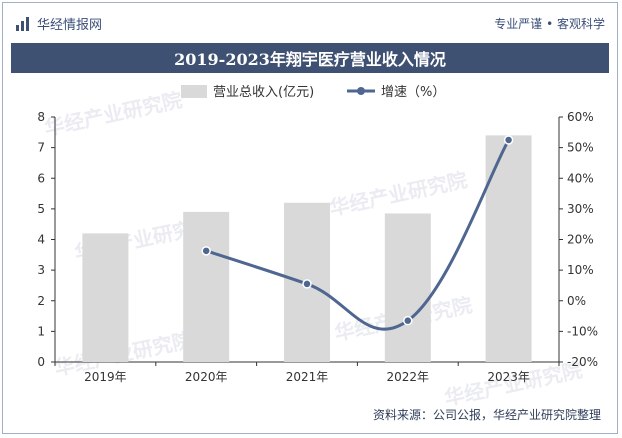 The image size is (622, 438). I want to click on y-left-tick-label: 7, so click(41, 148).